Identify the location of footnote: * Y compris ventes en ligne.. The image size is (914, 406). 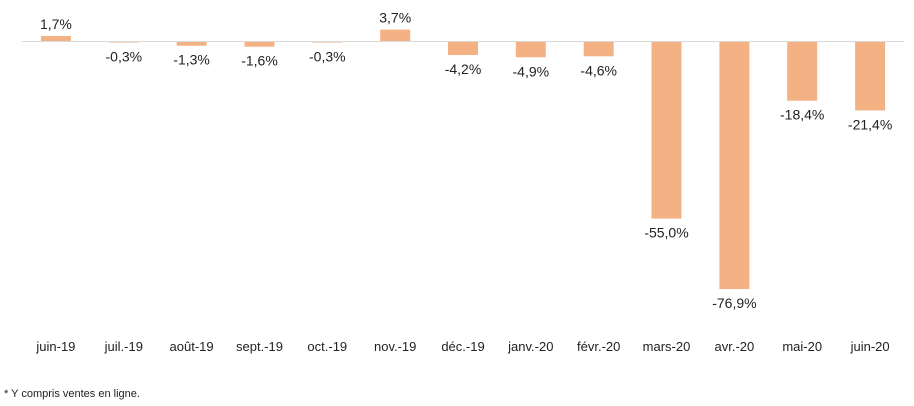
(72, 394).